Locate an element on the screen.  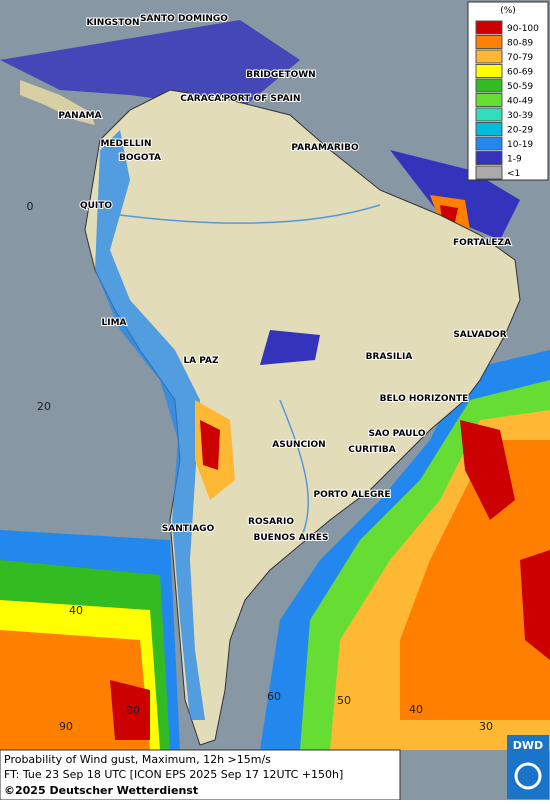
legend-label: 80-89 is located at coordinates (520, 44).